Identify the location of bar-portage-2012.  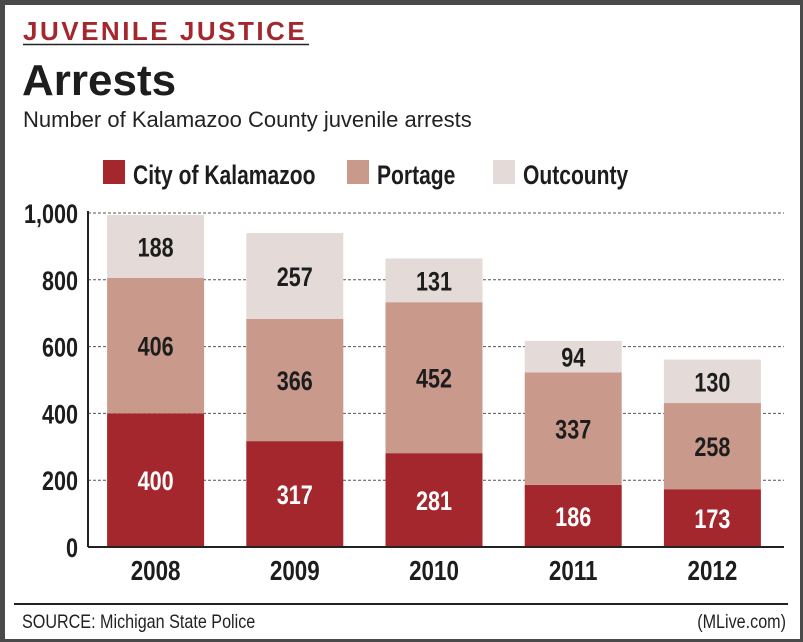
(712, 446).